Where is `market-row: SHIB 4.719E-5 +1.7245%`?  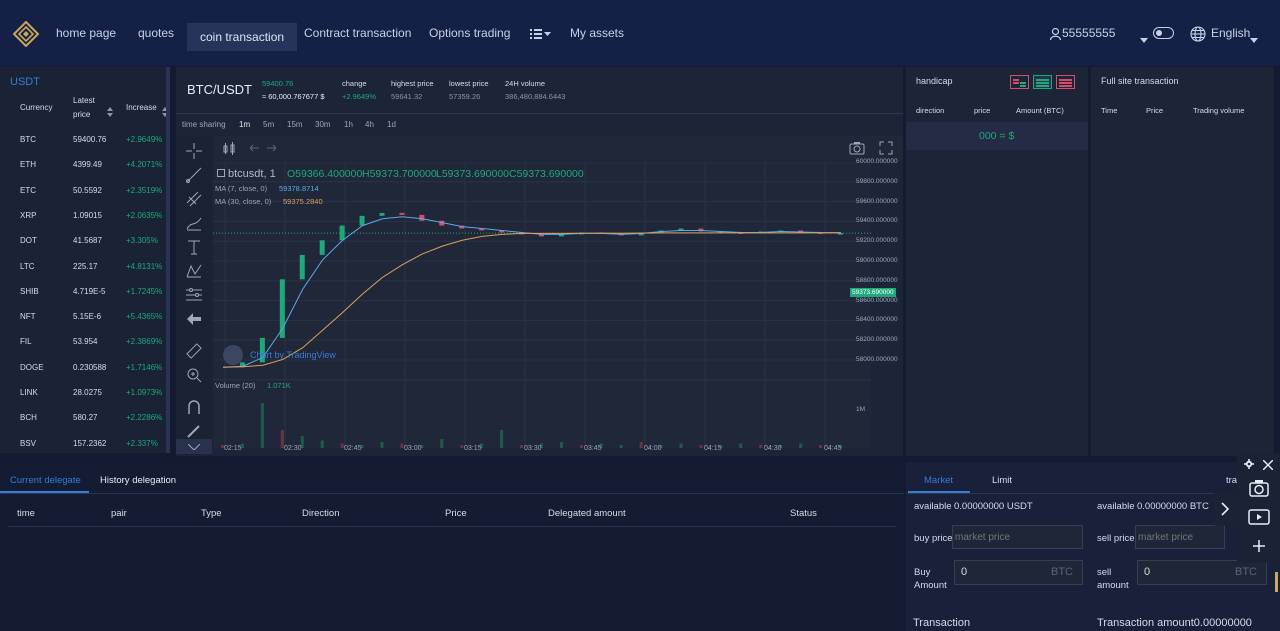 market-row: SHIB 4.719E-5 +1.7245% is located at coordinates (83, 292).